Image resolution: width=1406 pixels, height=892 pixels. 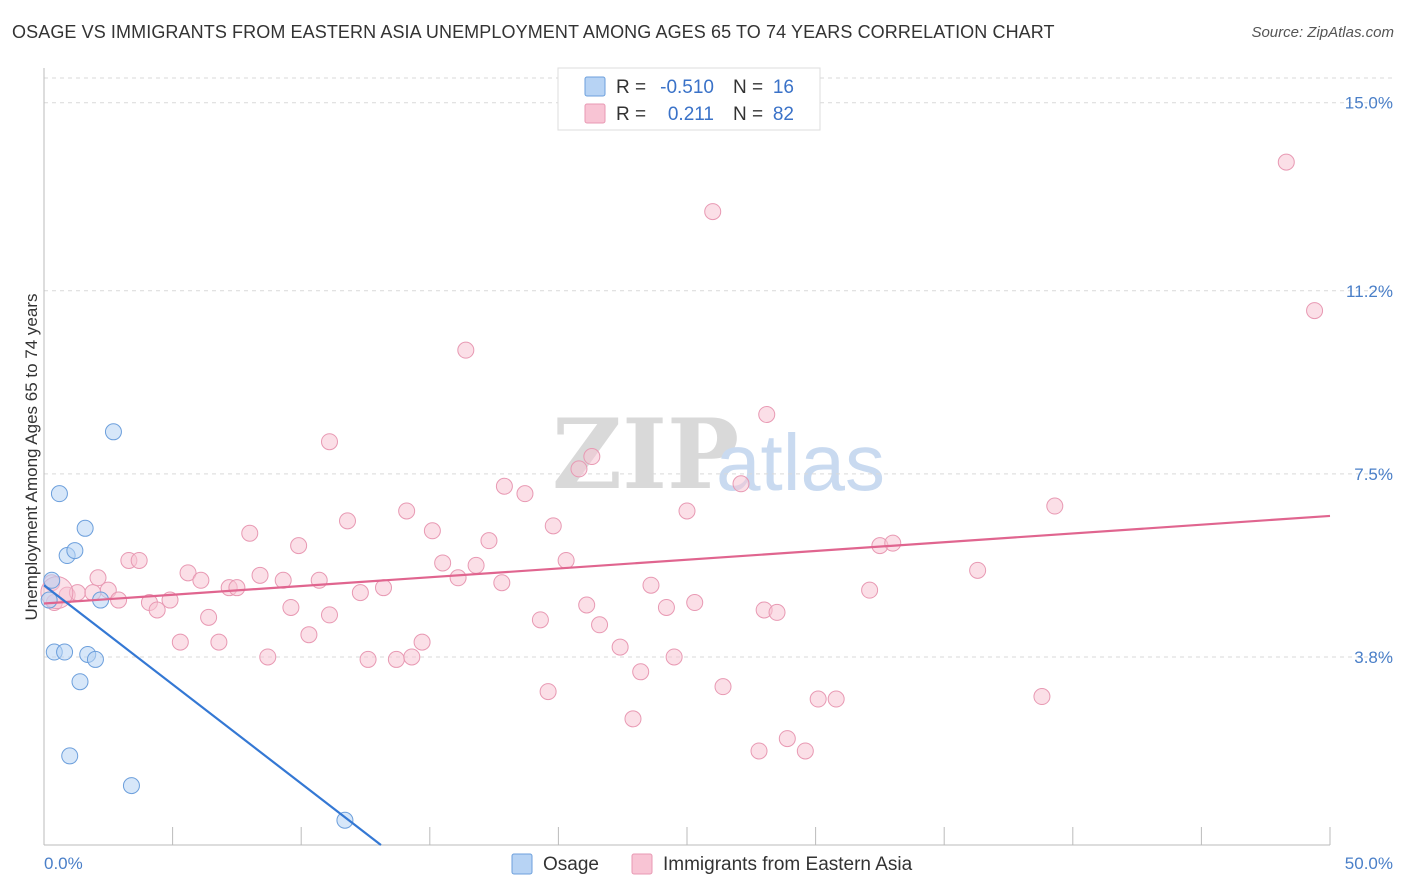 What do you see at coordinates (522, 864) in the screenshot?
I see `bottom-legend-swatch-osage` at bounding box center [522, 864].